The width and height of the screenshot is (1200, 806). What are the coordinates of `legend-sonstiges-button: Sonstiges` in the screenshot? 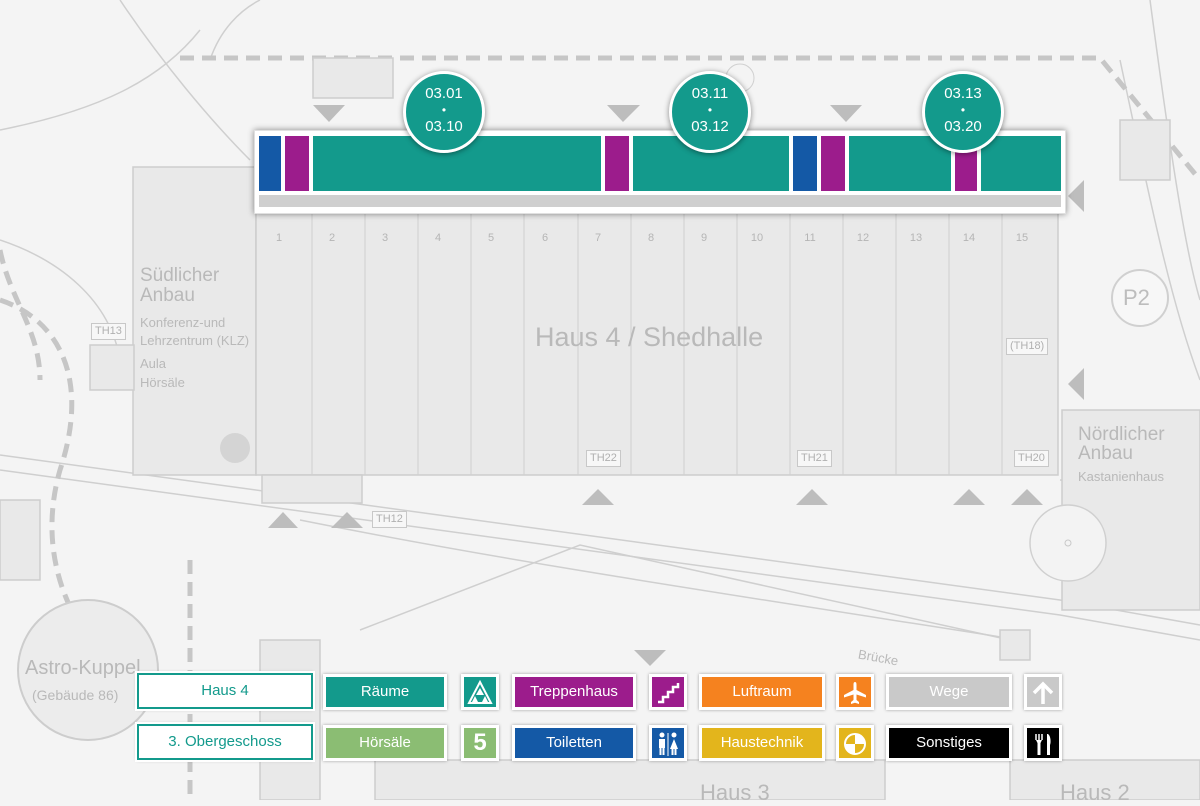 It's located at (949, 743).